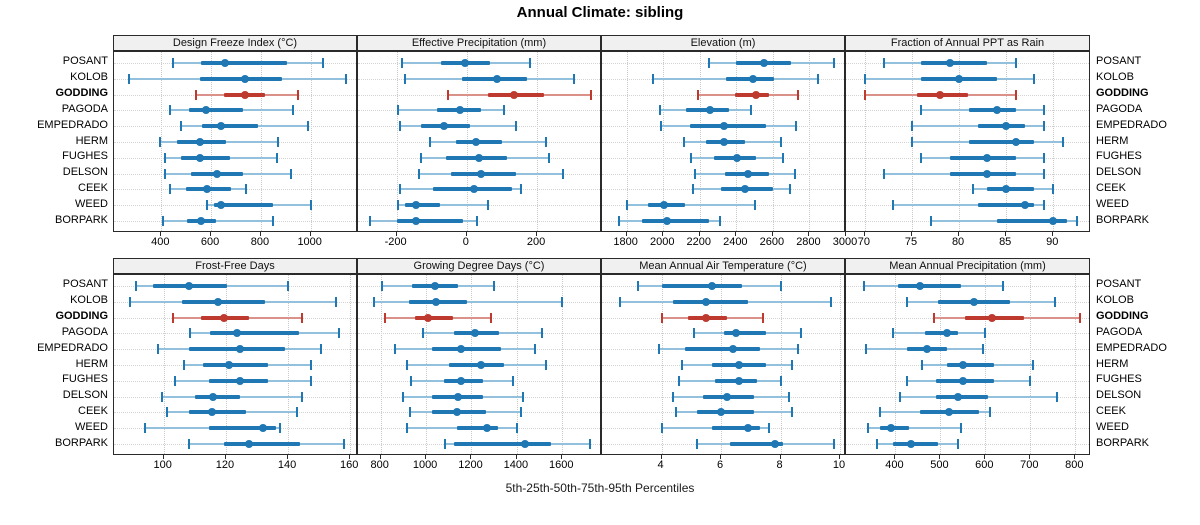 The height and width of the screenshot is (525, 1200). I want to click on station-label-left-herm: HERM, so click(91, 363).